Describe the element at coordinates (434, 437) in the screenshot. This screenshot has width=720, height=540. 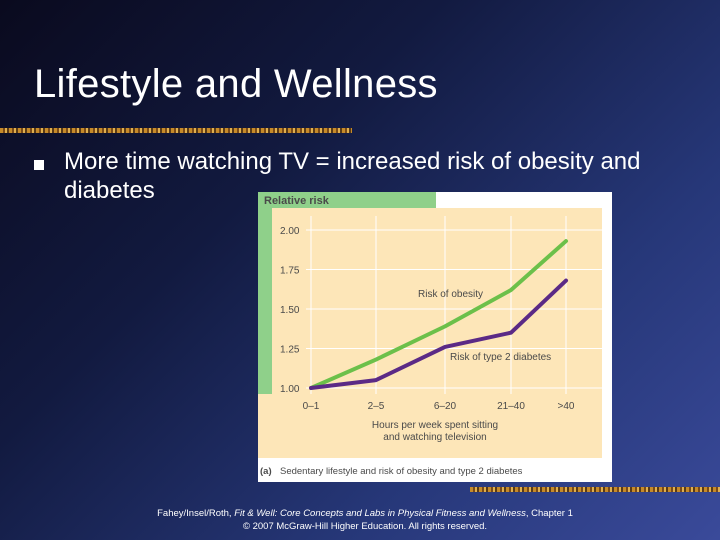
I see `x-axis-label-line2: and watching television` at that location.